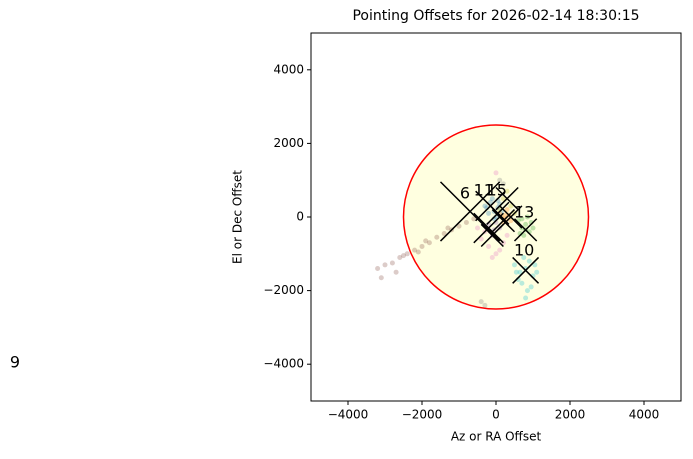 The height and width of the screenshot is (459, 693). Describe the element at coordinates (524, 249) in the screenshot. I see `annotation: 10` at that location.